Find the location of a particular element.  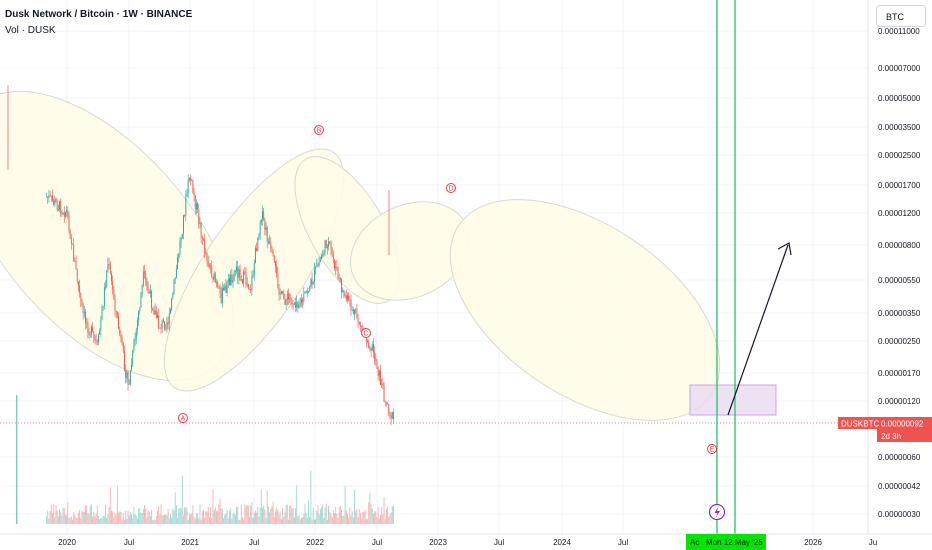

price-tick-label: 0.00001200 is located at coordinates (899, 213).